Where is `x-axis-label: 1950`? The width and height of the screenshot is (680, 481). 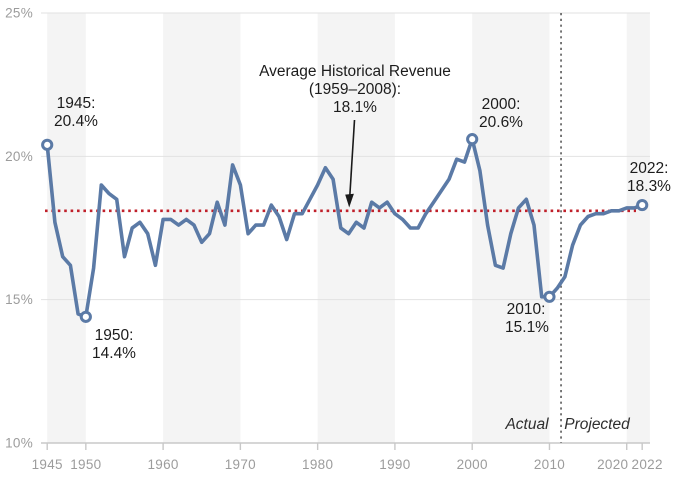 x-axis-label: 1950 is located at coordinates (85, 464).